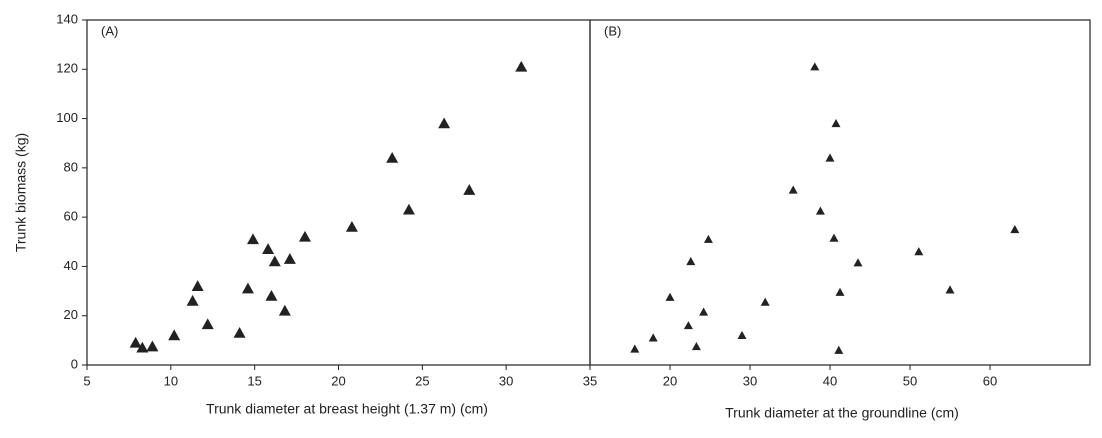 The image size is (1102, 438). I want to click on x-tick-label: 15, so click(254, 380).